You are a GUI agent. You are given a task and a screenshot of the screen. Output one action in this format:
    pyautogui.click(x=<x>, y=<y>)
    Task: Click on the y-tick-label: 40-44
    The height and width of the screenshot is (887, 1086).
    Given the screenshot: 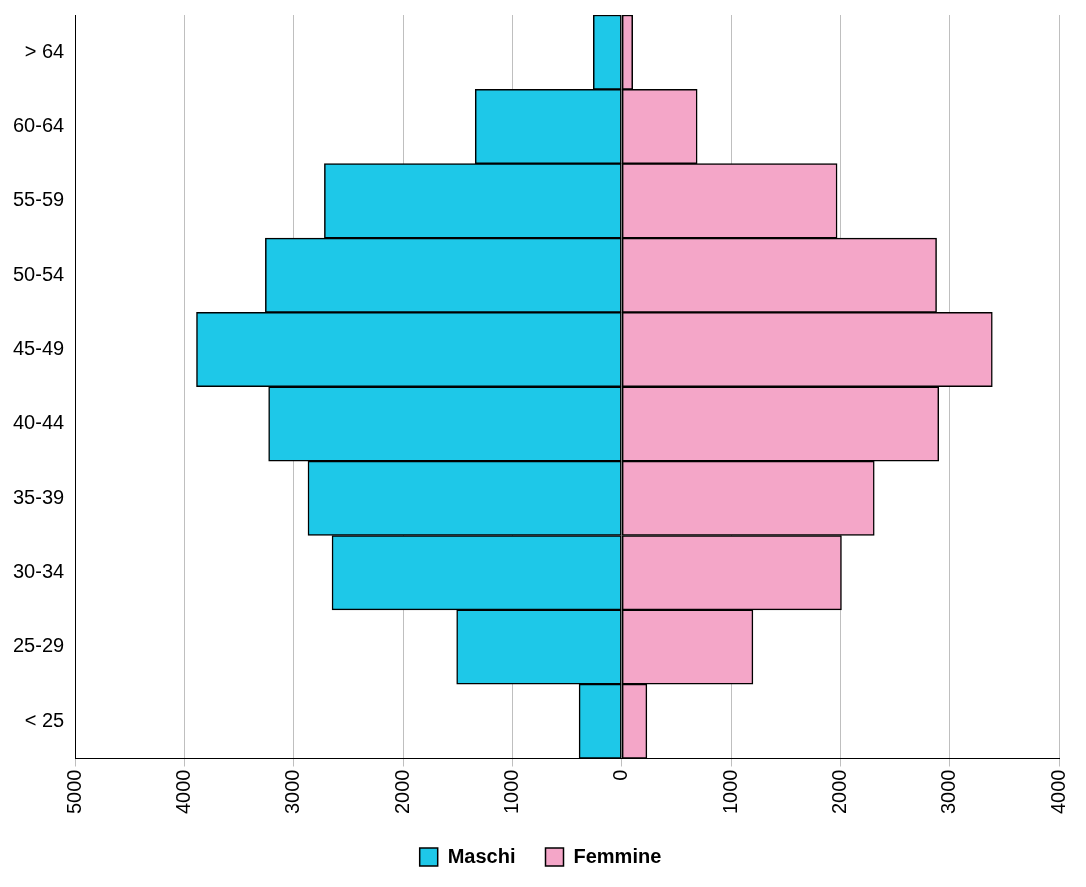 What is the action you would take?
    pyautogui.click(x=39, y=422)
    